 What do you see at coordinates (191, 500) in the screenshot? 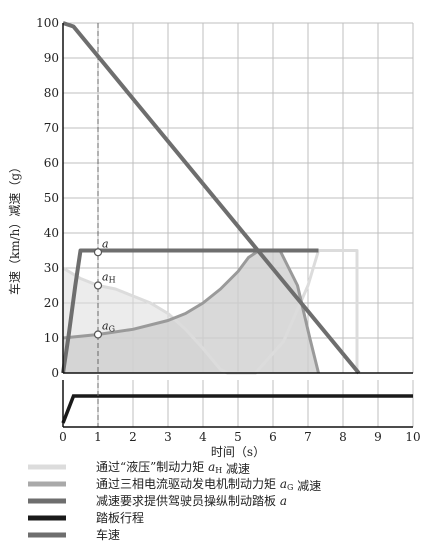
I see `legend-label-2: 减速要求提供驾驶员操纵制动踏板 a` at bounding box center [191, 500].